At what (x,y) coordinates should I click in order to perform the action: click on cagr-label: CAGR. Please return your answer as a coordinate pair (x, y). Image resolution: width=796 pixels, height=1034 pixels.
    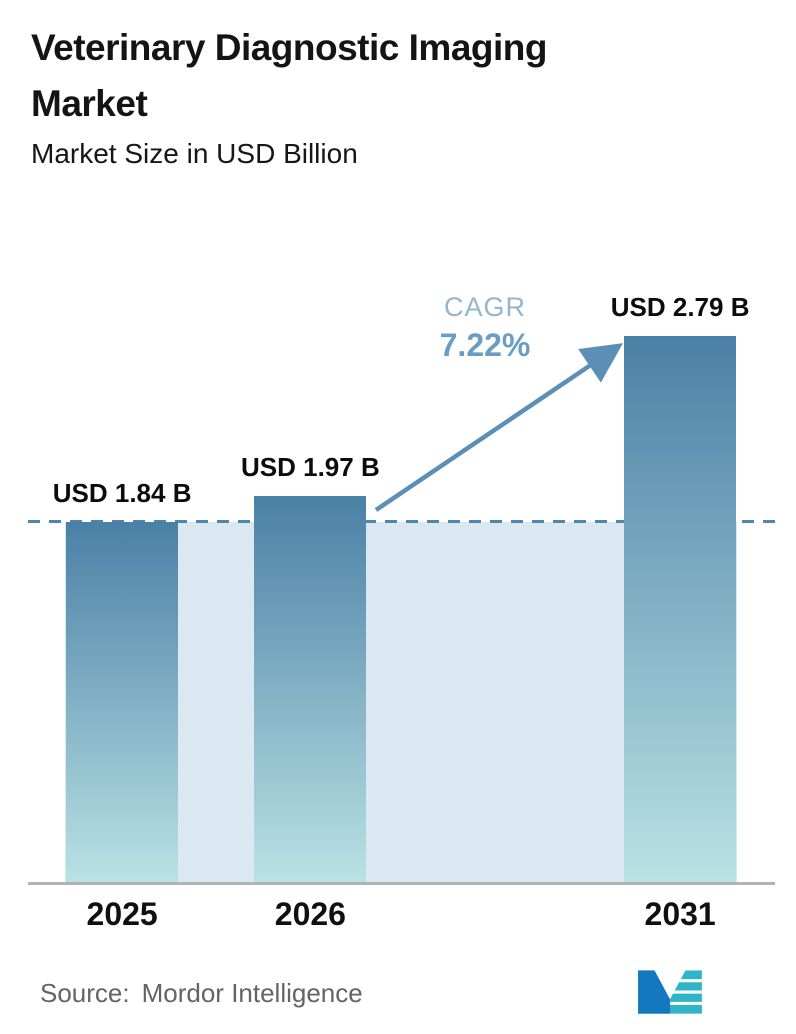
    Looking at the image, I should click on (484, 307).